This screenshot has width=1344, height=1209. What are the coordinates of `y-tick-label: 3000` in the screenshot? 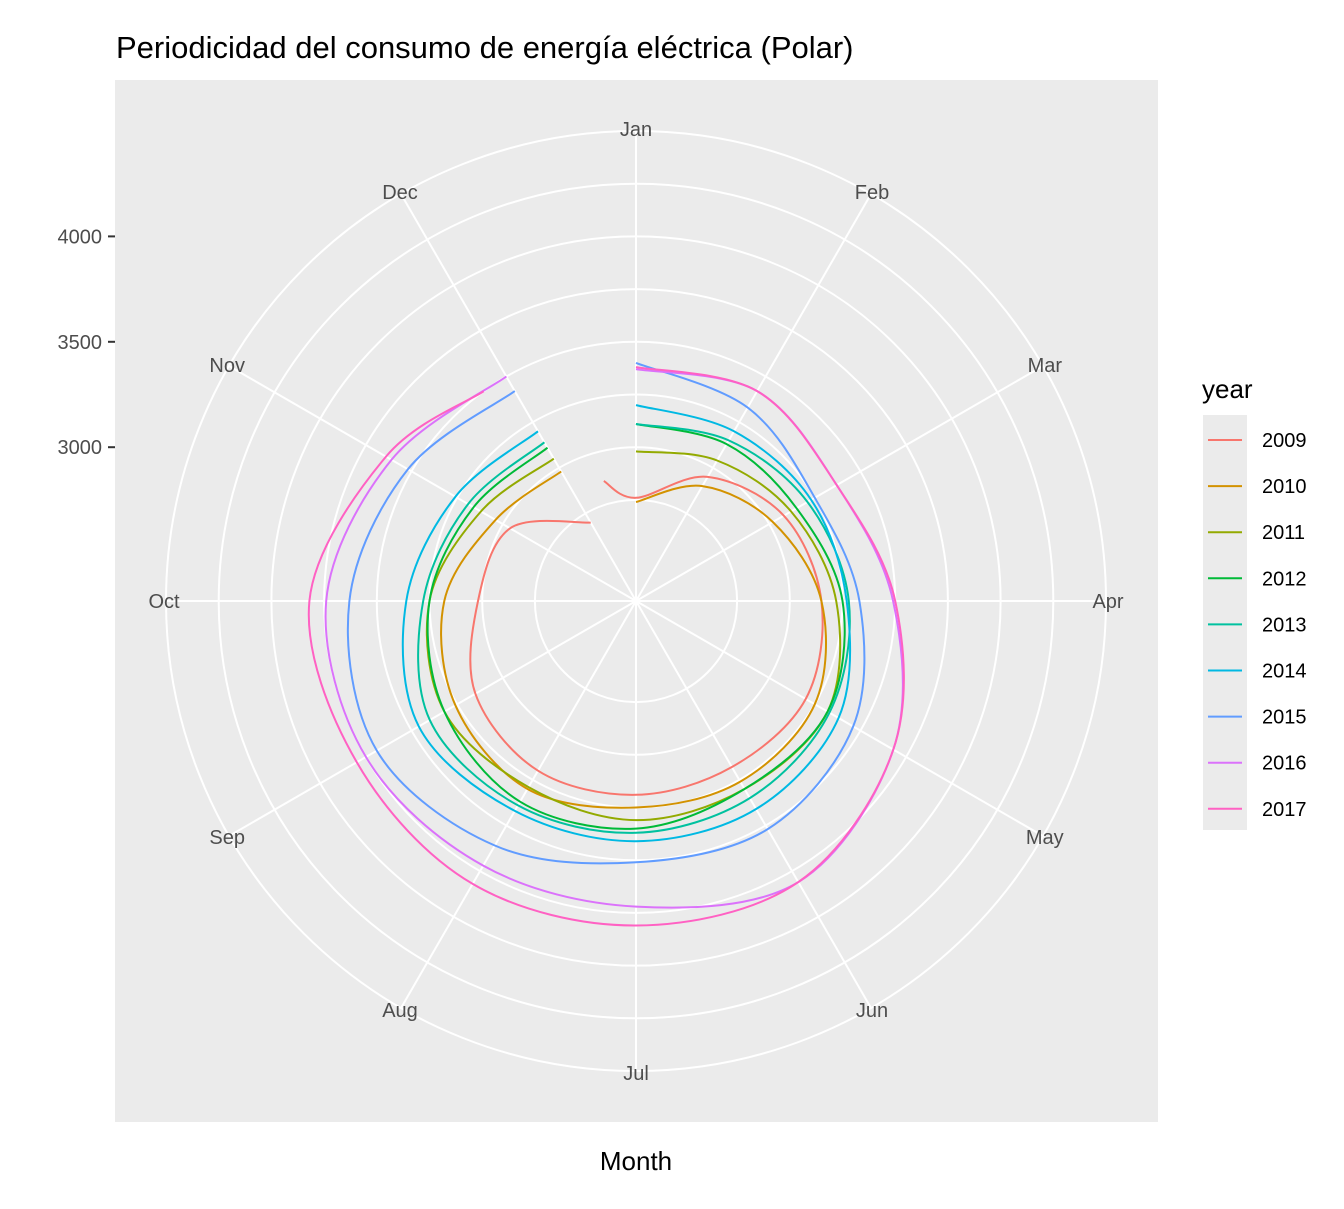 It's located at (80, 448).